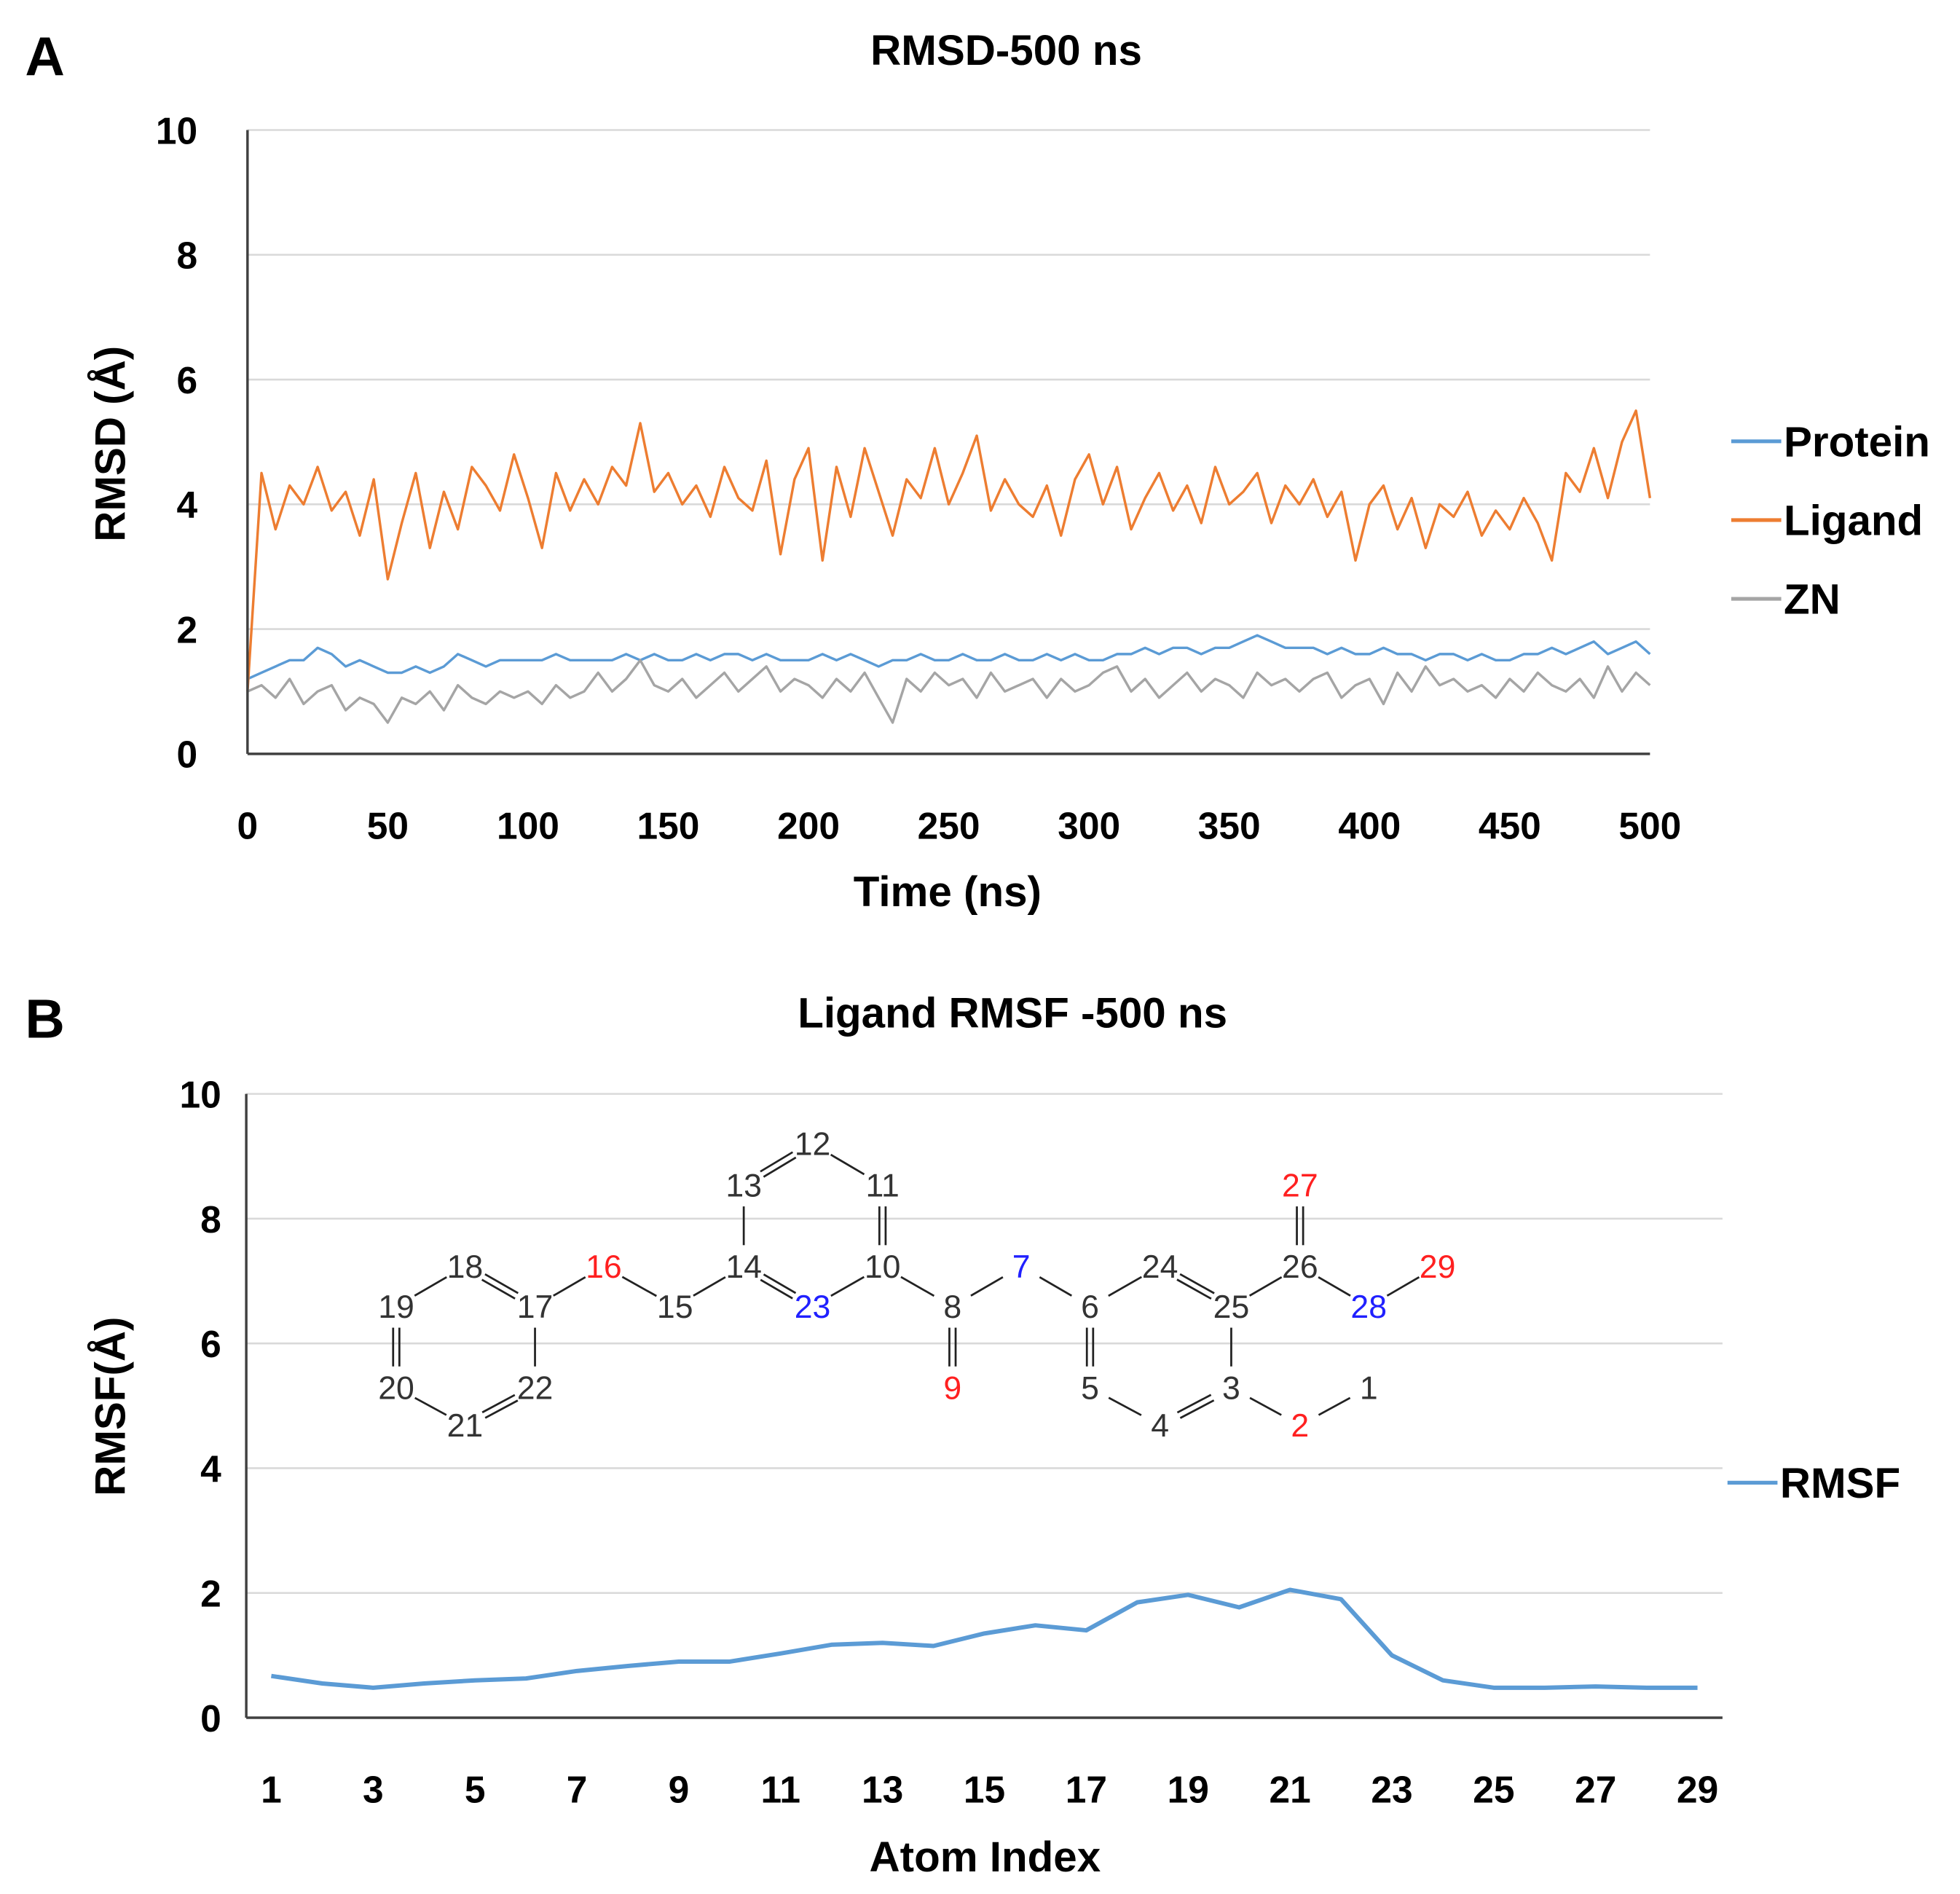 The image size is (1960, 1894). I want to click on x-tick-label: 25, so click(1493, 1790).